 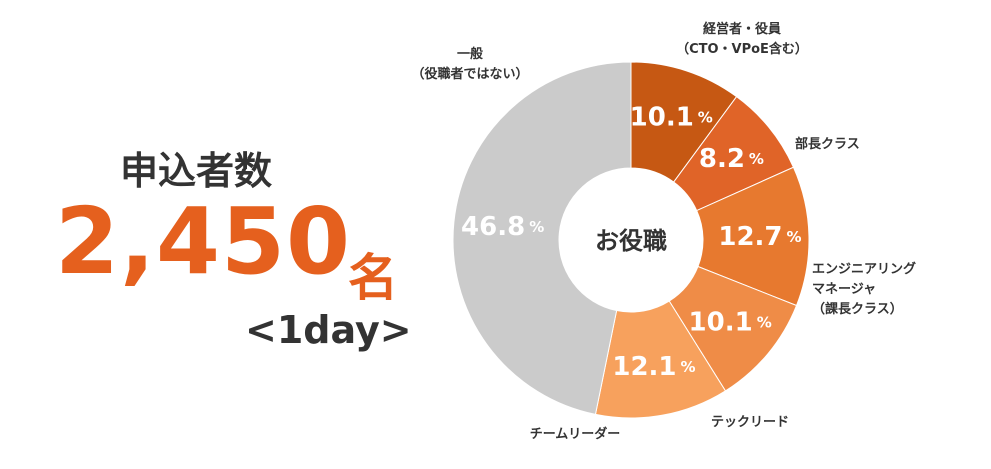 I want to click on donut-hole, so click(x=631, y=240).